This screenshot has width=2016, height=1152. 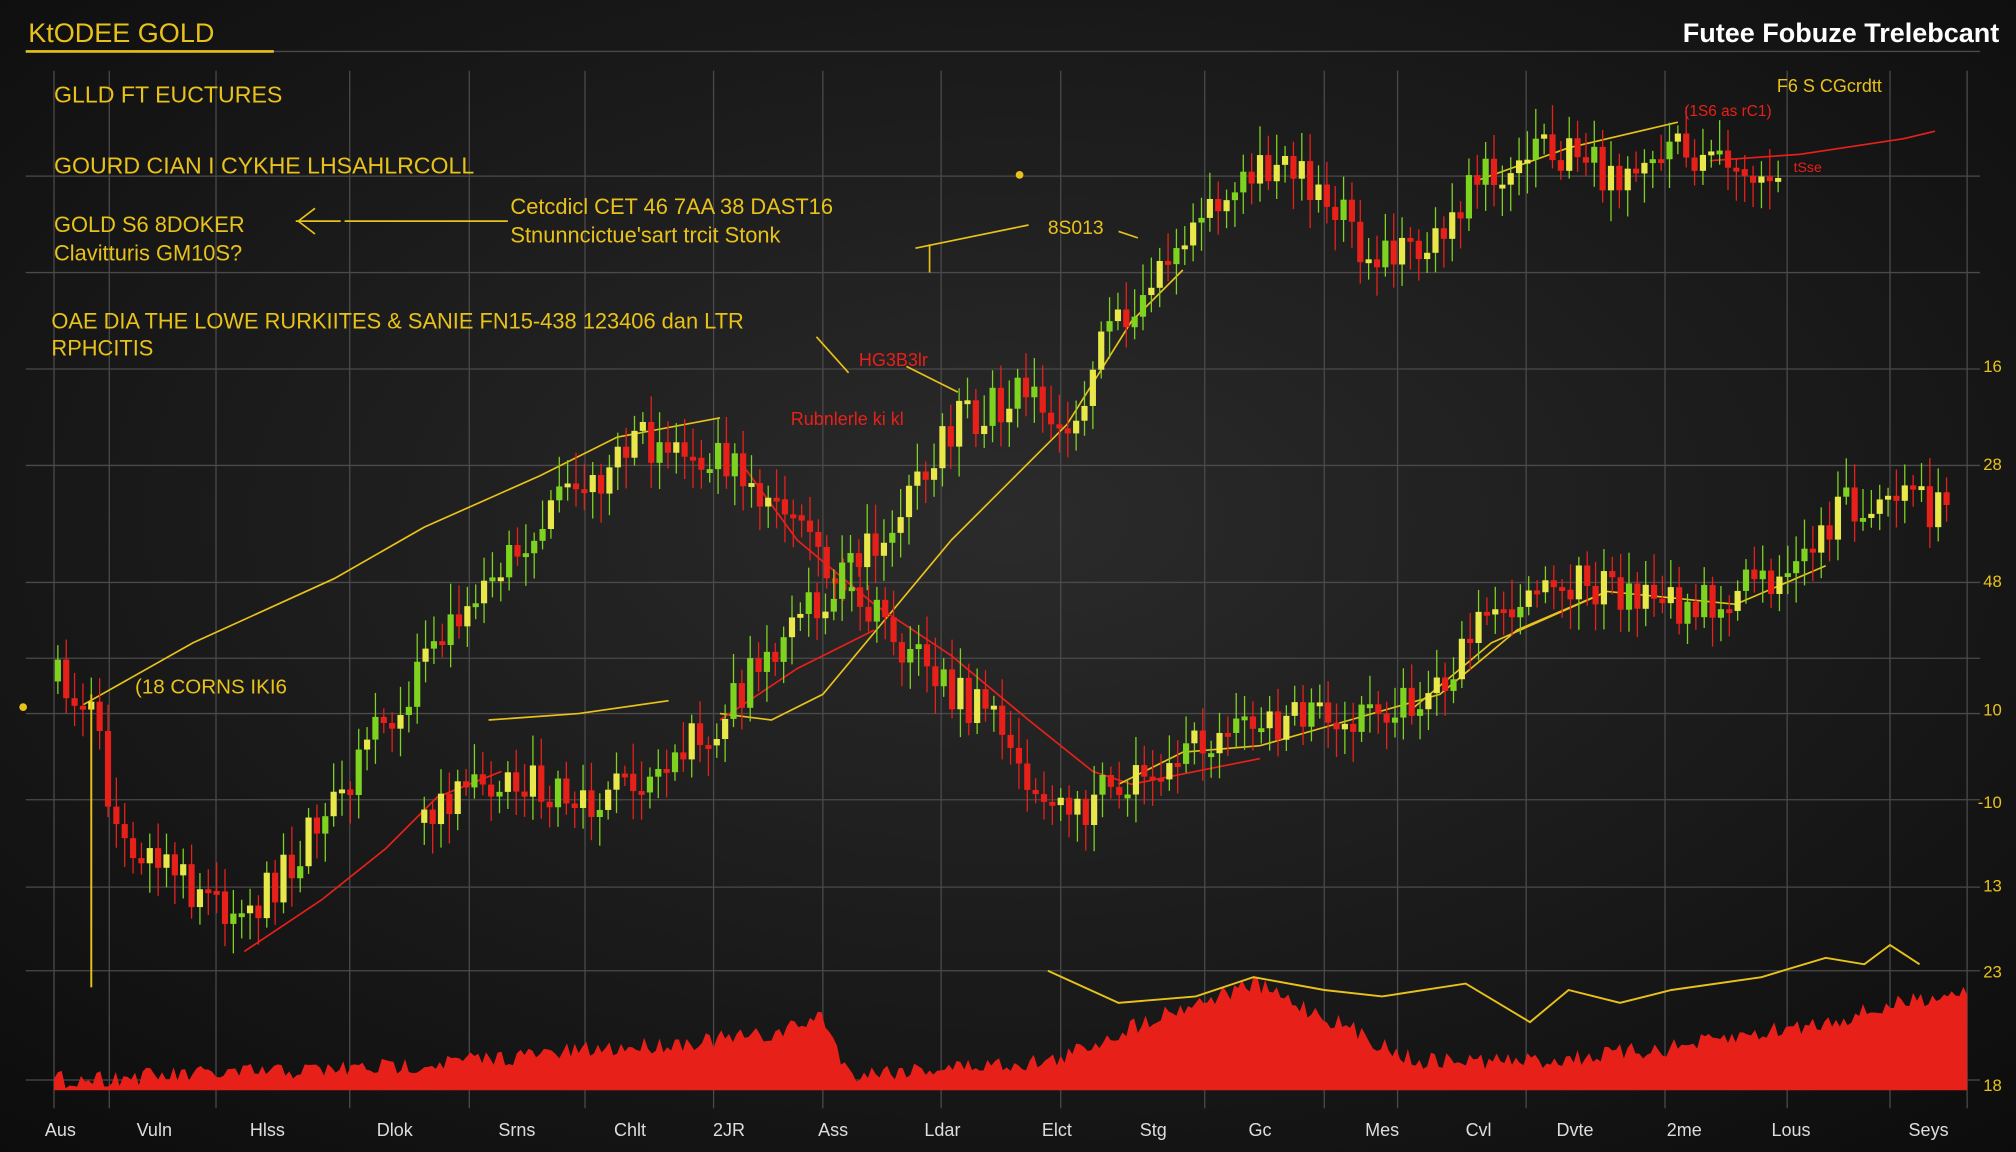 What do you see at coordinates (1574, 1130) in the screenshot?
I see `axis-label: Dvte` at bounding box center [1574, 1130].